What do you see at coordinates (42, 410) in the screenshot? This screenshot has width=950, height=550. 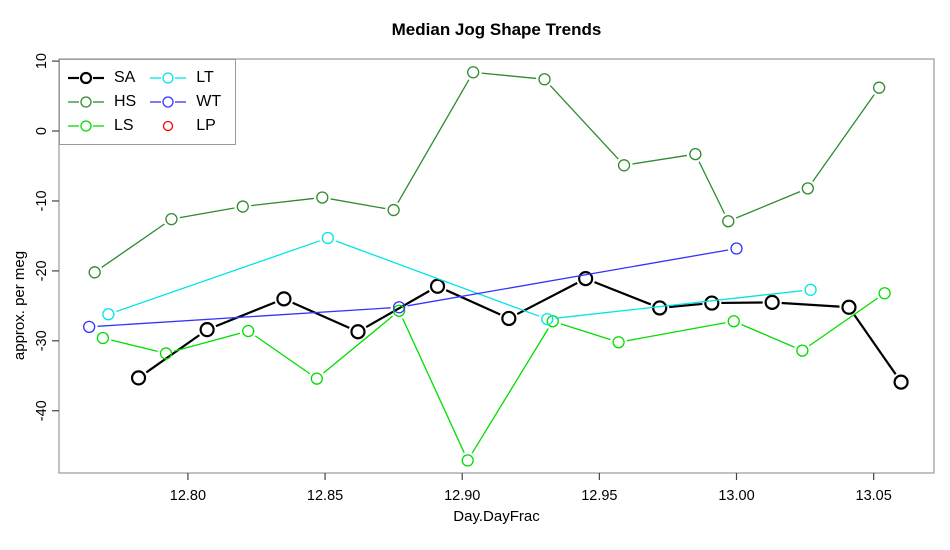 I see `svg-text: -40` at bounding box center [42, 410].